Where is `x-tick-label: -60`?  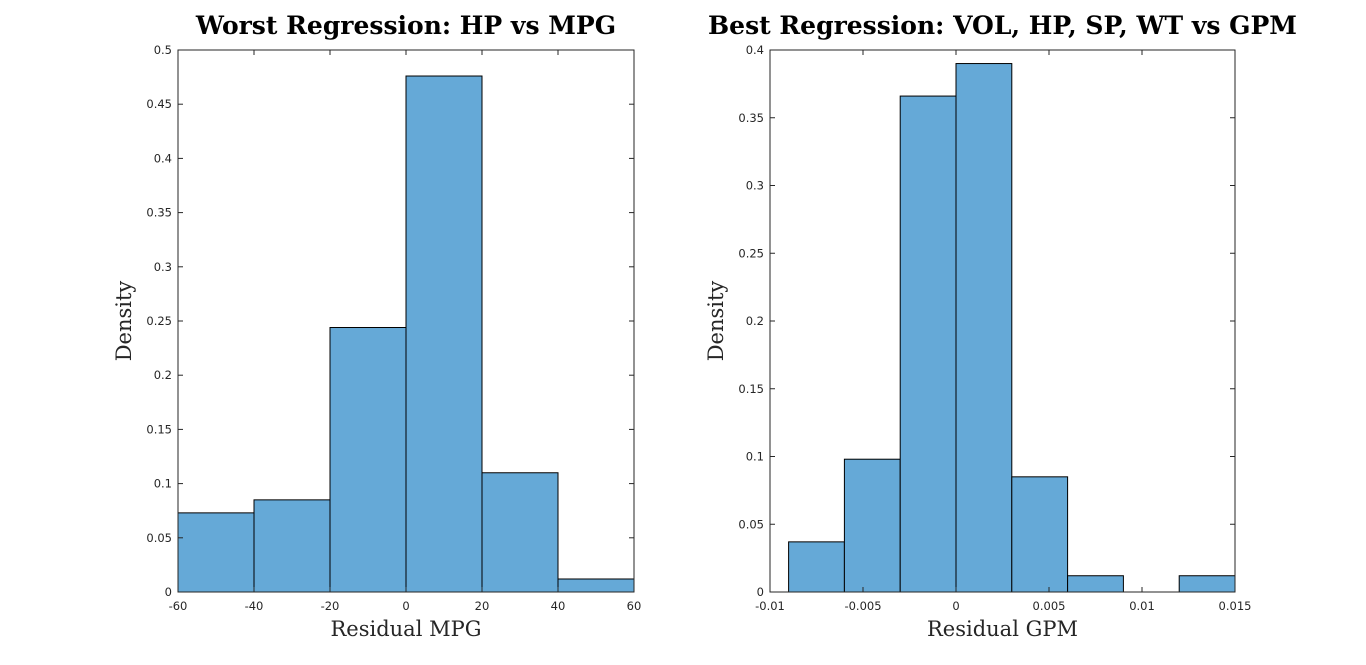
x-tick-label: -60 is located at coordinates (178, 606).